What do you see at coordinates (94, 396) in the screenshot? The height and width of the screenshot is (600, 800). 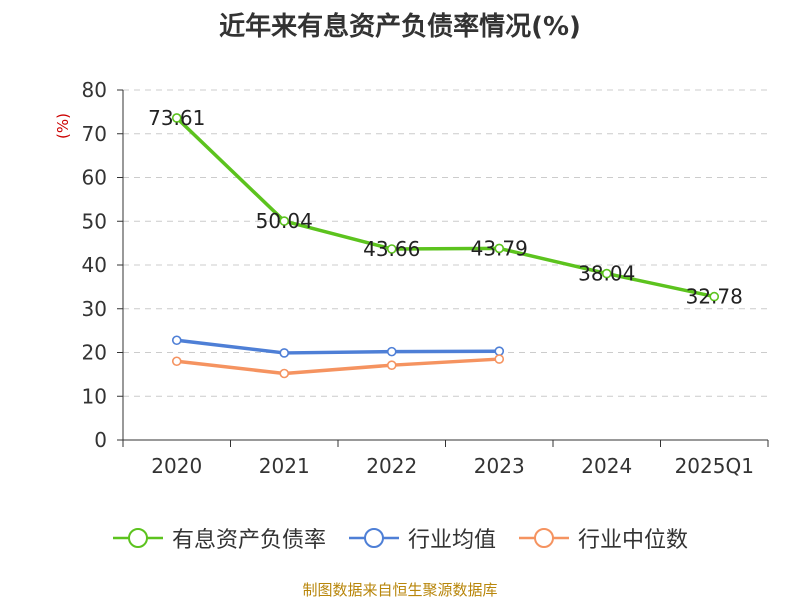 I see `y-tick-label: 10` at bounding box center [94, 396].